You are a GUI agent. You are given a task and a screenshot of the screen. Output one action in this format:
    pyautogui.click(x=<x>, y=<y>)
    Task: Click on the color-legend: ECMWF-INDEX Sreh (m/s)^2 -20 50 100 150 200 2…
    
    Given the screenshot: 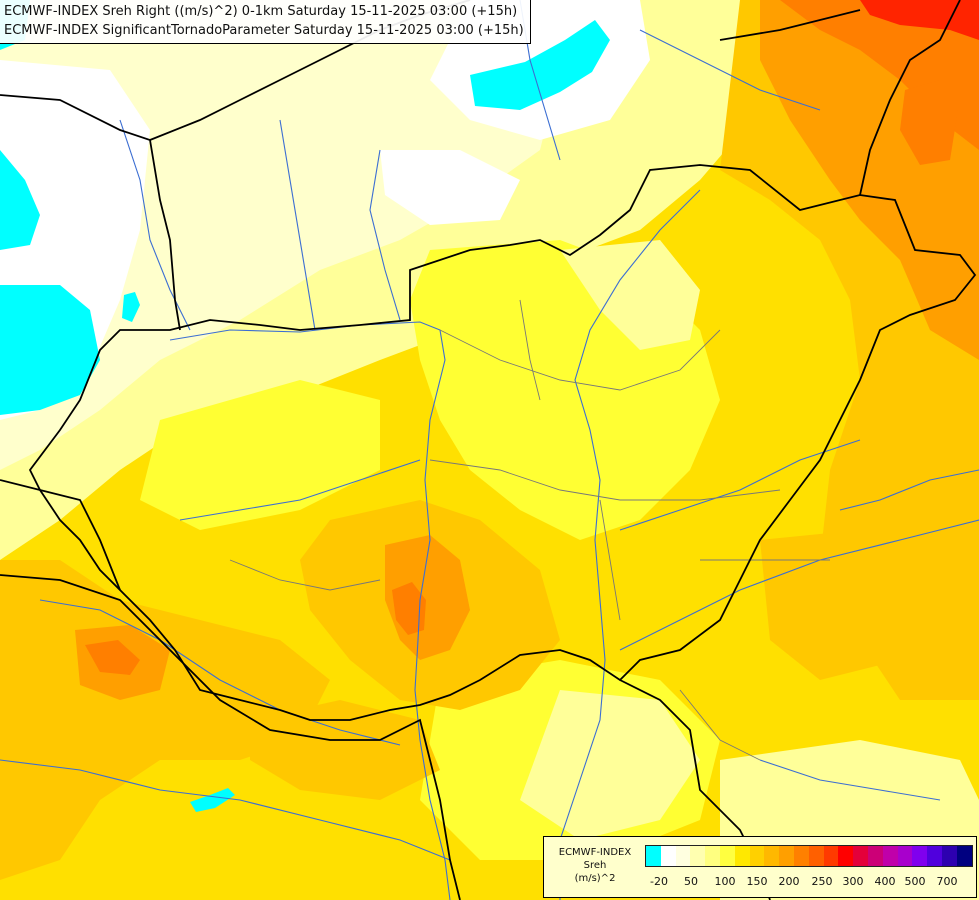 What is the action you would take?
    pyautogui.click(x=760, y=867)
    